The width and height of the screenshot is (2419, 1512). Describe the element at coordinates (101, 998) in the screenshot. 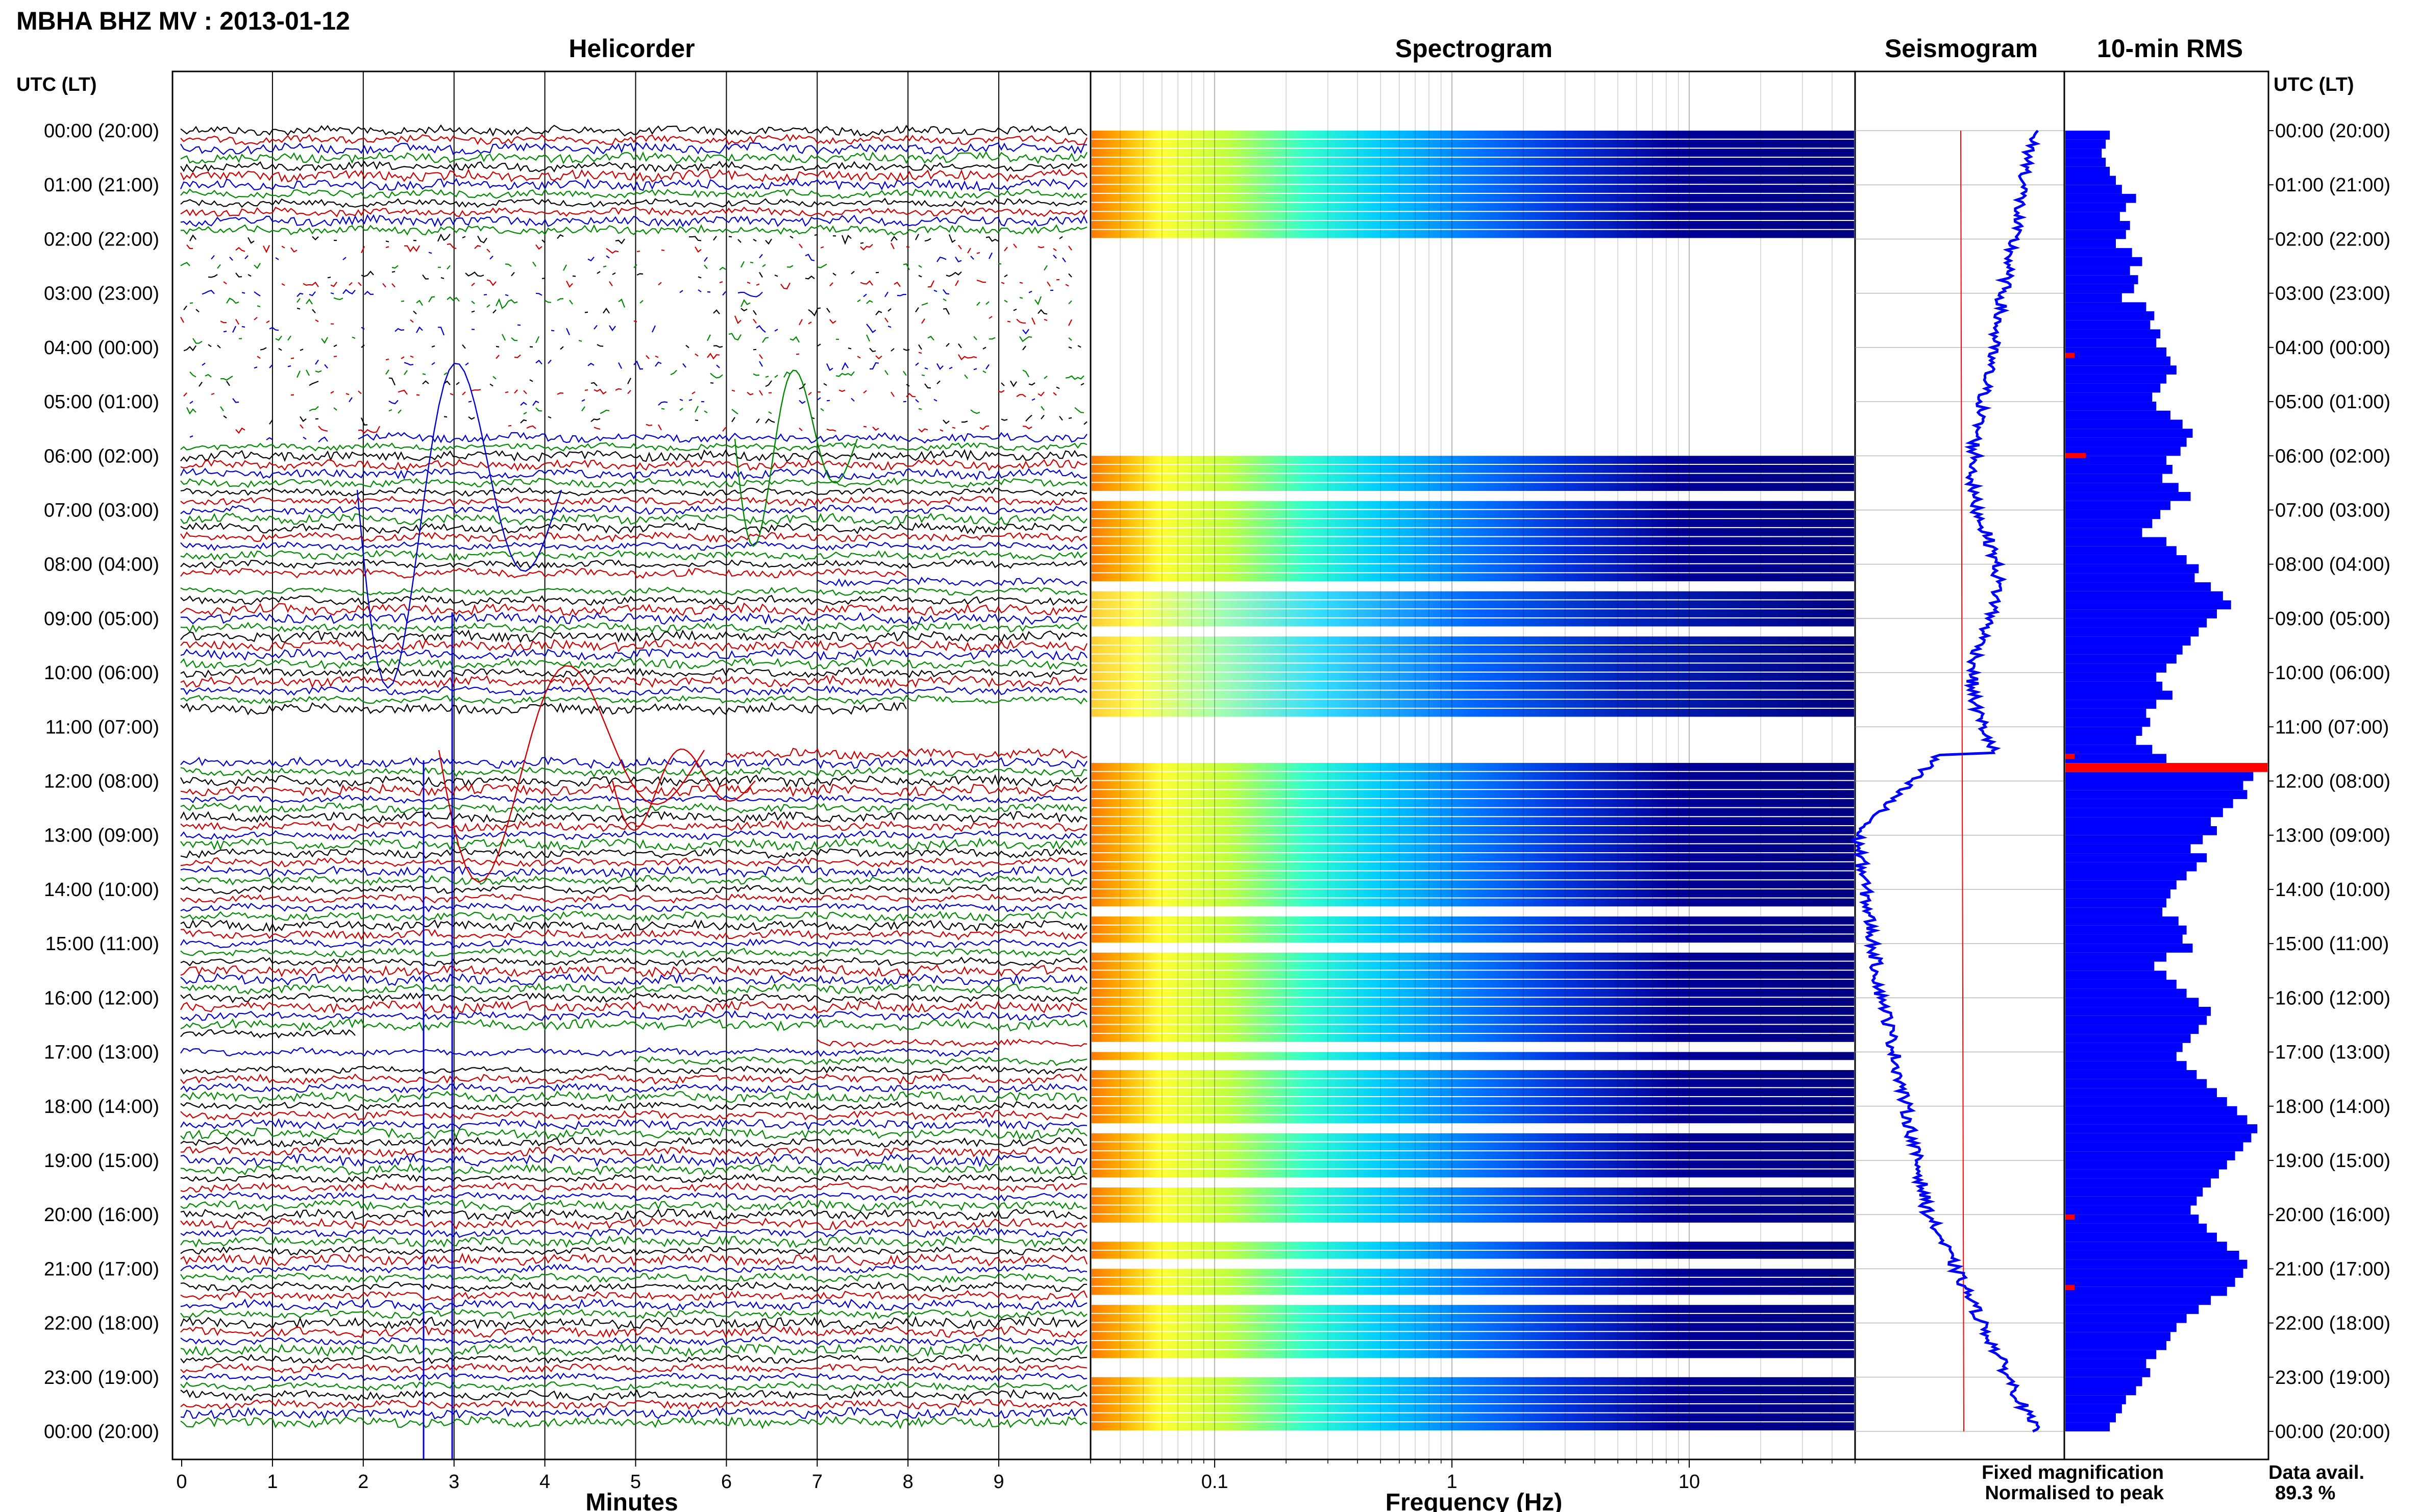

I see `time-label: 16:00 (12:00)` at that location.